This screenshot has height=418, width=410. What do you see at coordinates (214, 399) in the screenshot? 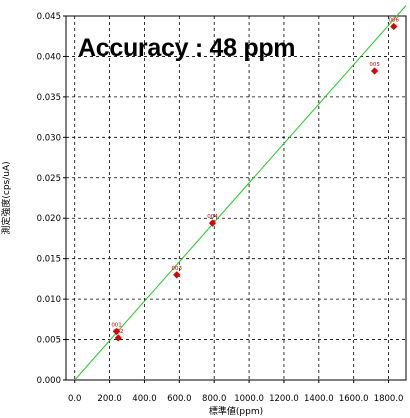
I see `x-tick-label: 800.0` at bounding box center [214, 399].